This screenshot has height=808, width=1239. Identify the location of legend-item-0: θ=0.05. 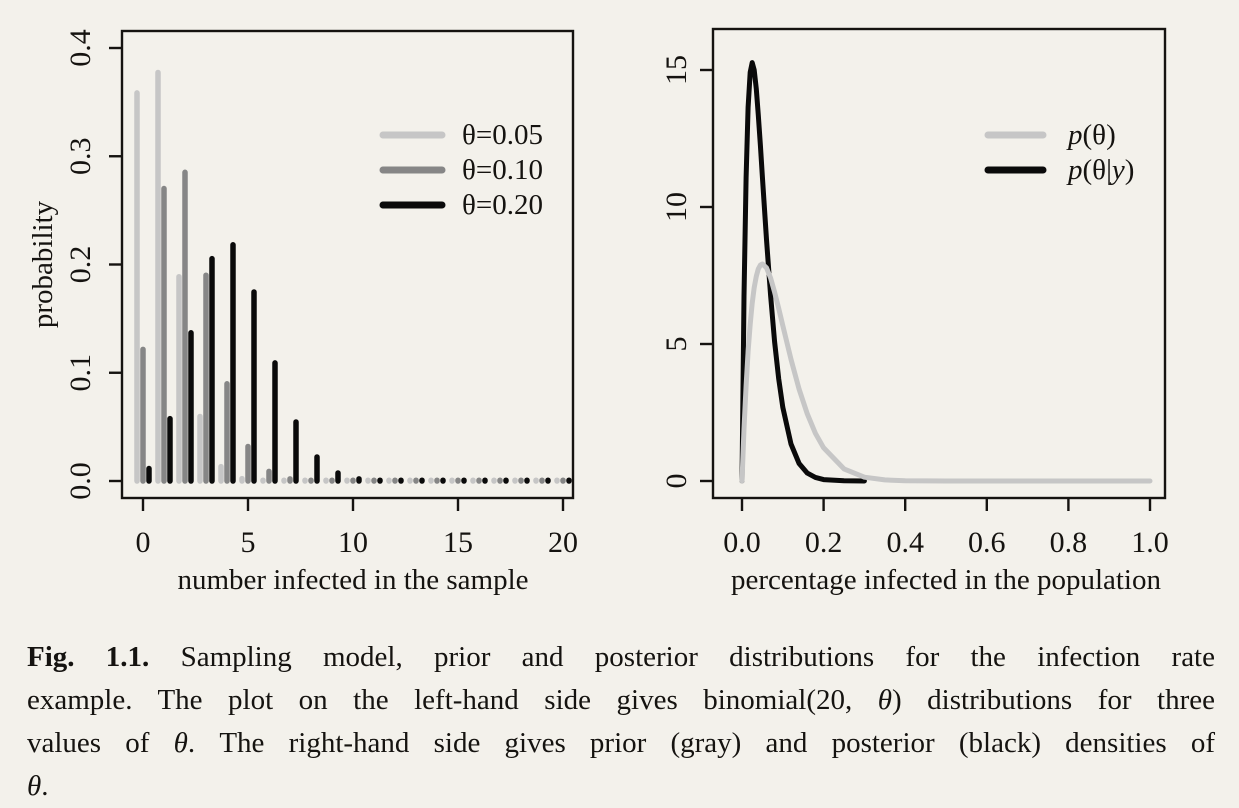
(461, 135).